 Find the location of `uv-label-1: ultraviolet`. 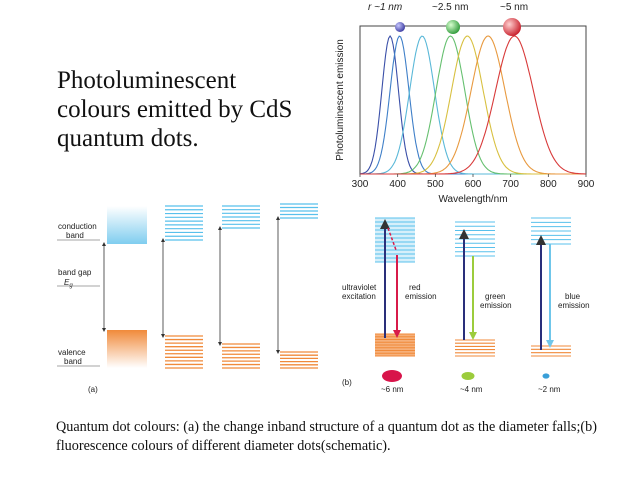

uv-label-1: ultraviolet is located at coordinates (359, 287).